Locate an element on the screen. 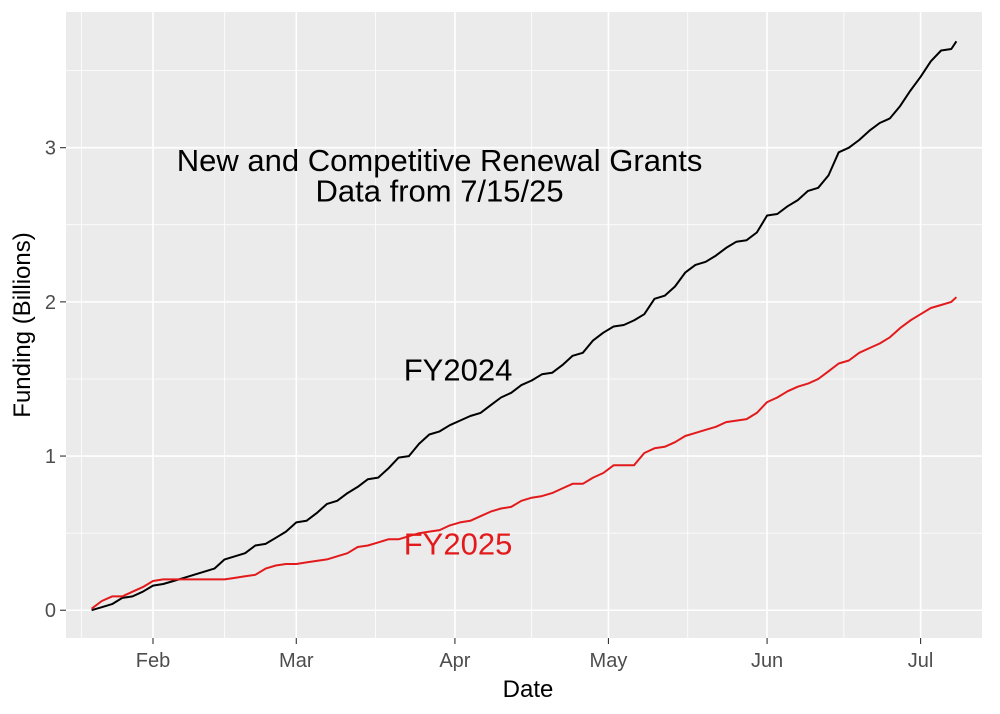 Image resolution: width=1000 pixels, height=714 pixels. series-label-fy2024: FY2024 is located at coordinates (458, 370).